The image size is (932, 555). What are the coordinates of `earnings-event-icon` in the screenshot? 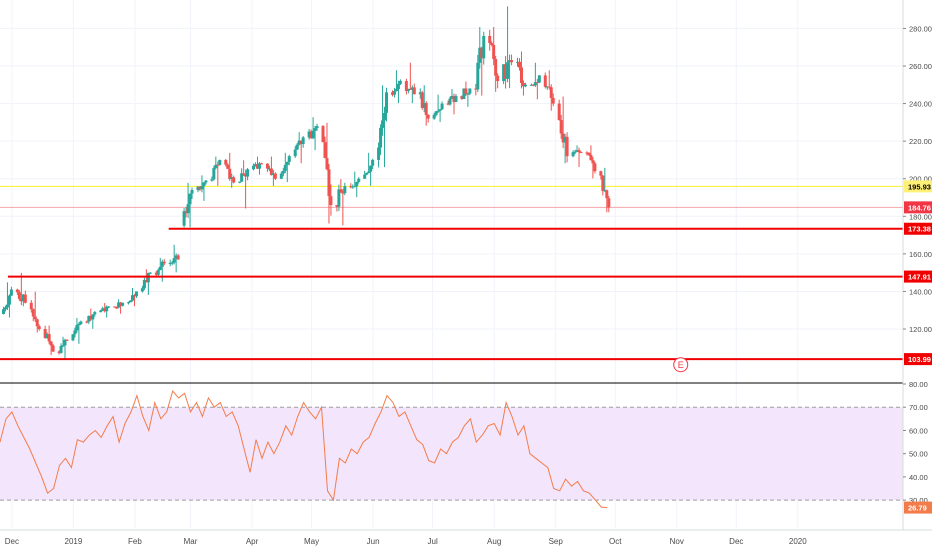 It's located at (681, 365).